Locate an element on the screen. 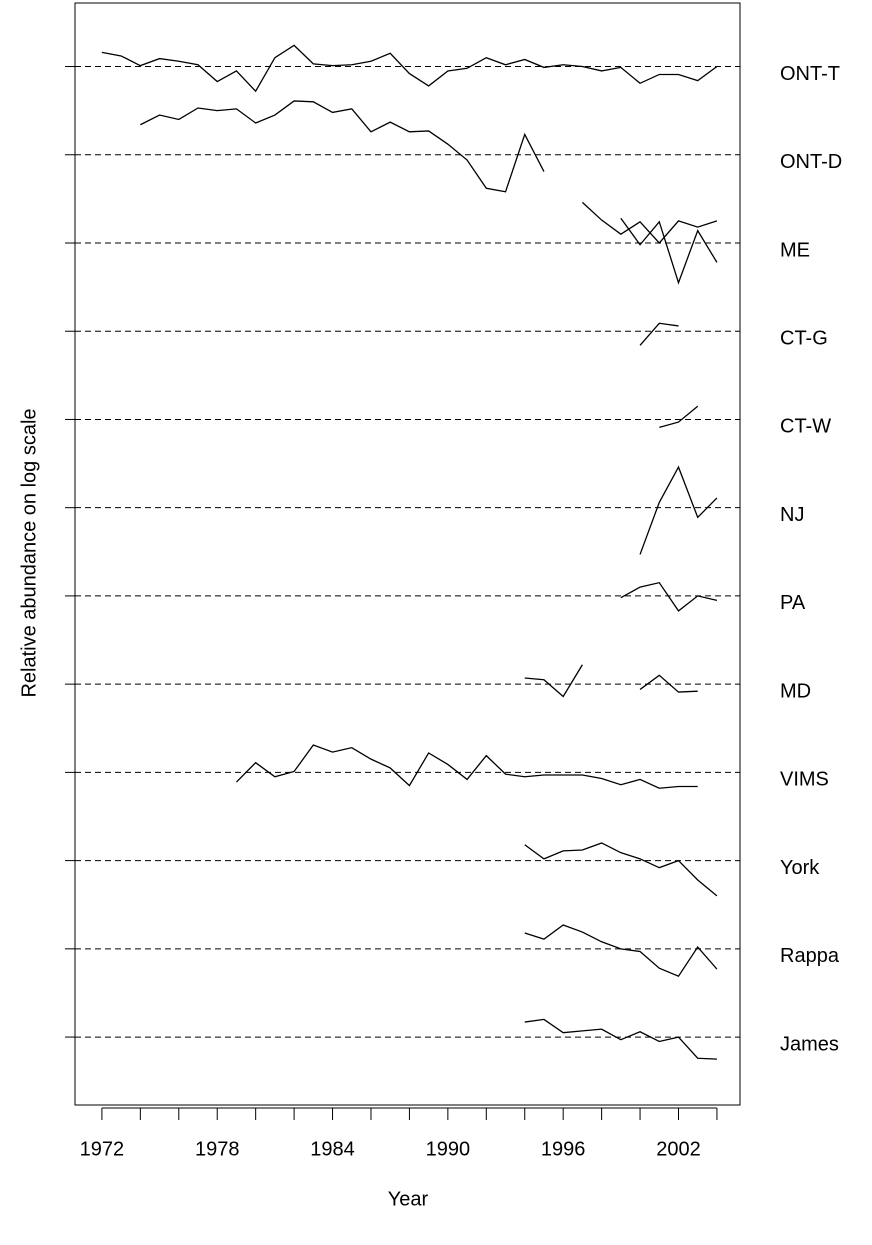  y-tick-label: Rappa is located at coordinates (810, 956).